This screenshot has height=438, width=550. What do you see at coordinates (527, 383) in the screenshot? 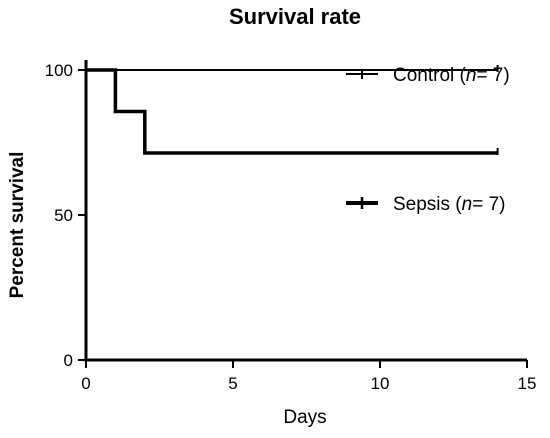
I see `x-tick-label-3: 15` at bounding box center [527, 383].